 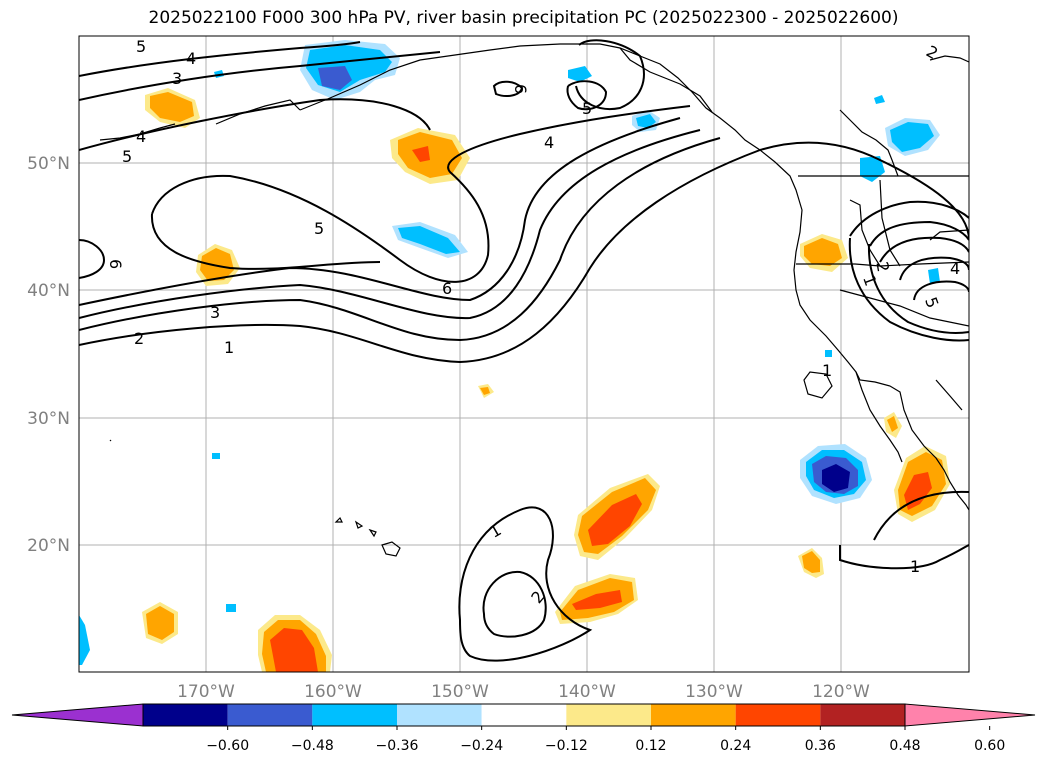 I want to click on lat-label-20n: 20°N, so click(x=48, y=546).